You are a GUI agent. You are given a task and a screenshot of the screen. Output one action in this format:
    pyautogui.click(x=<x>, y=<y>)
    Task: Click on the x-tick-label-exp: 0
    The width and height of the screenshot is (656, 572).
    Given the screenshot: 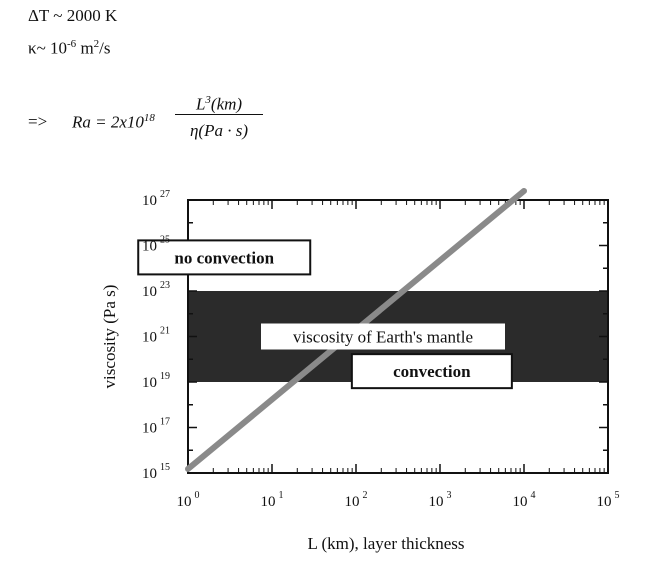 What is the action you would take?
    pyautogui.click(x=197, y=495)
    